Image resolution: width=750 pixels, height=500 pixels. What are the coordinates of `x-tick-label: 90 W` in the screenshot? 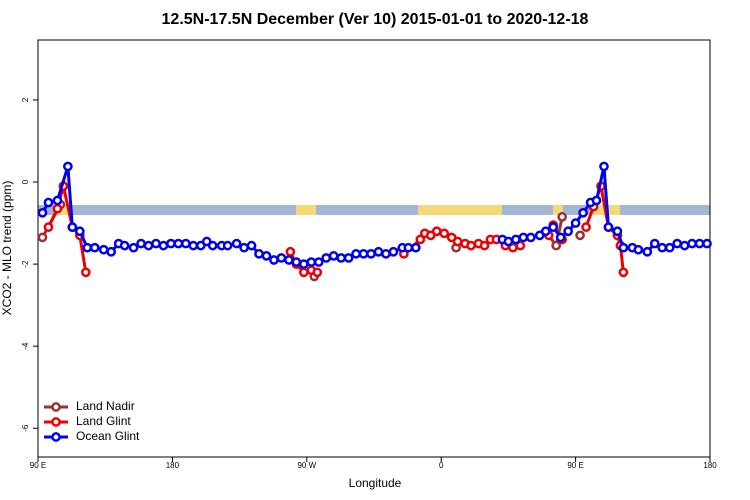 It's located at (306, 465).